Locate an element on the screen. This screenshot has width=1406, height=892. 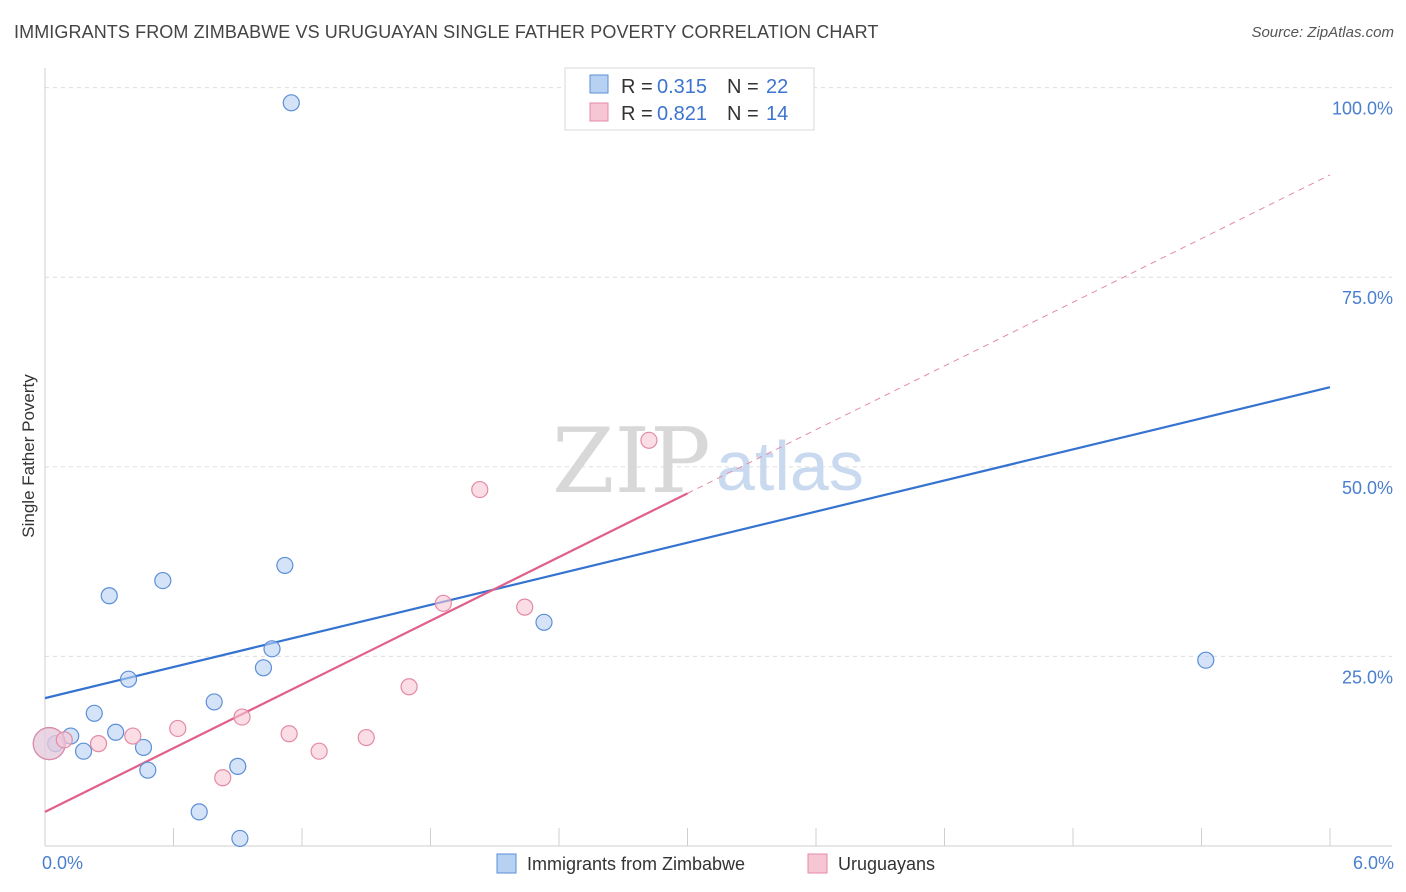
bottom-legend-label-zimbabwe: Immigrants from Zimbabwe is located at coordinates (636, 864).